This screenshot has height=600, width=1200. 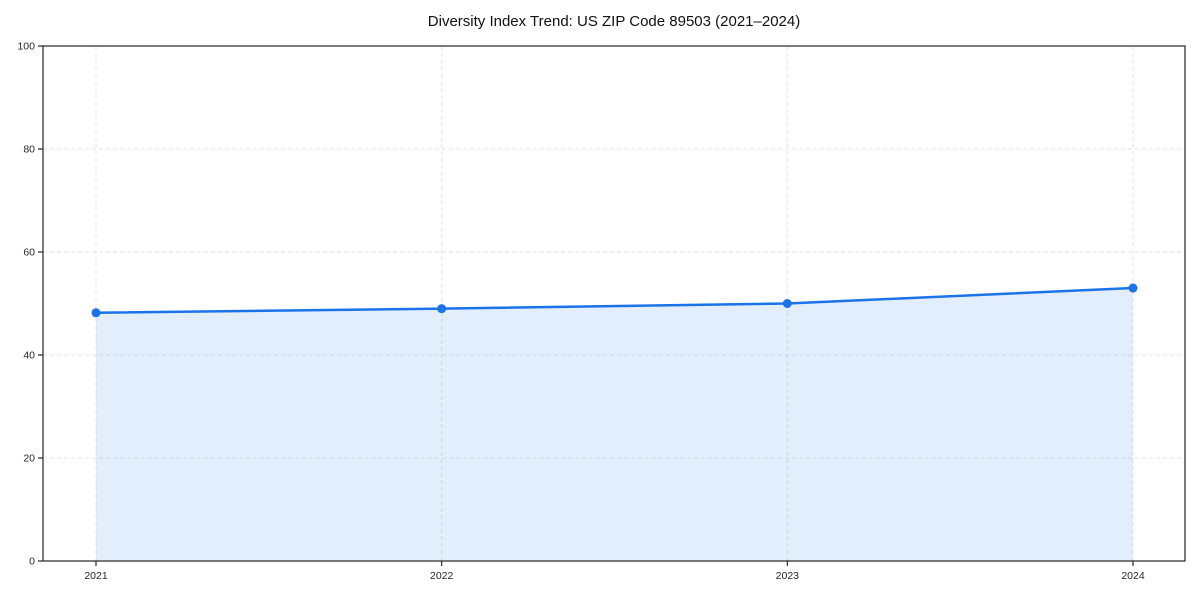 What do you see at coordinates (442, 576) in the screenshot?
I see `x-tick-label: 2022` at bounding box center [442, 576].